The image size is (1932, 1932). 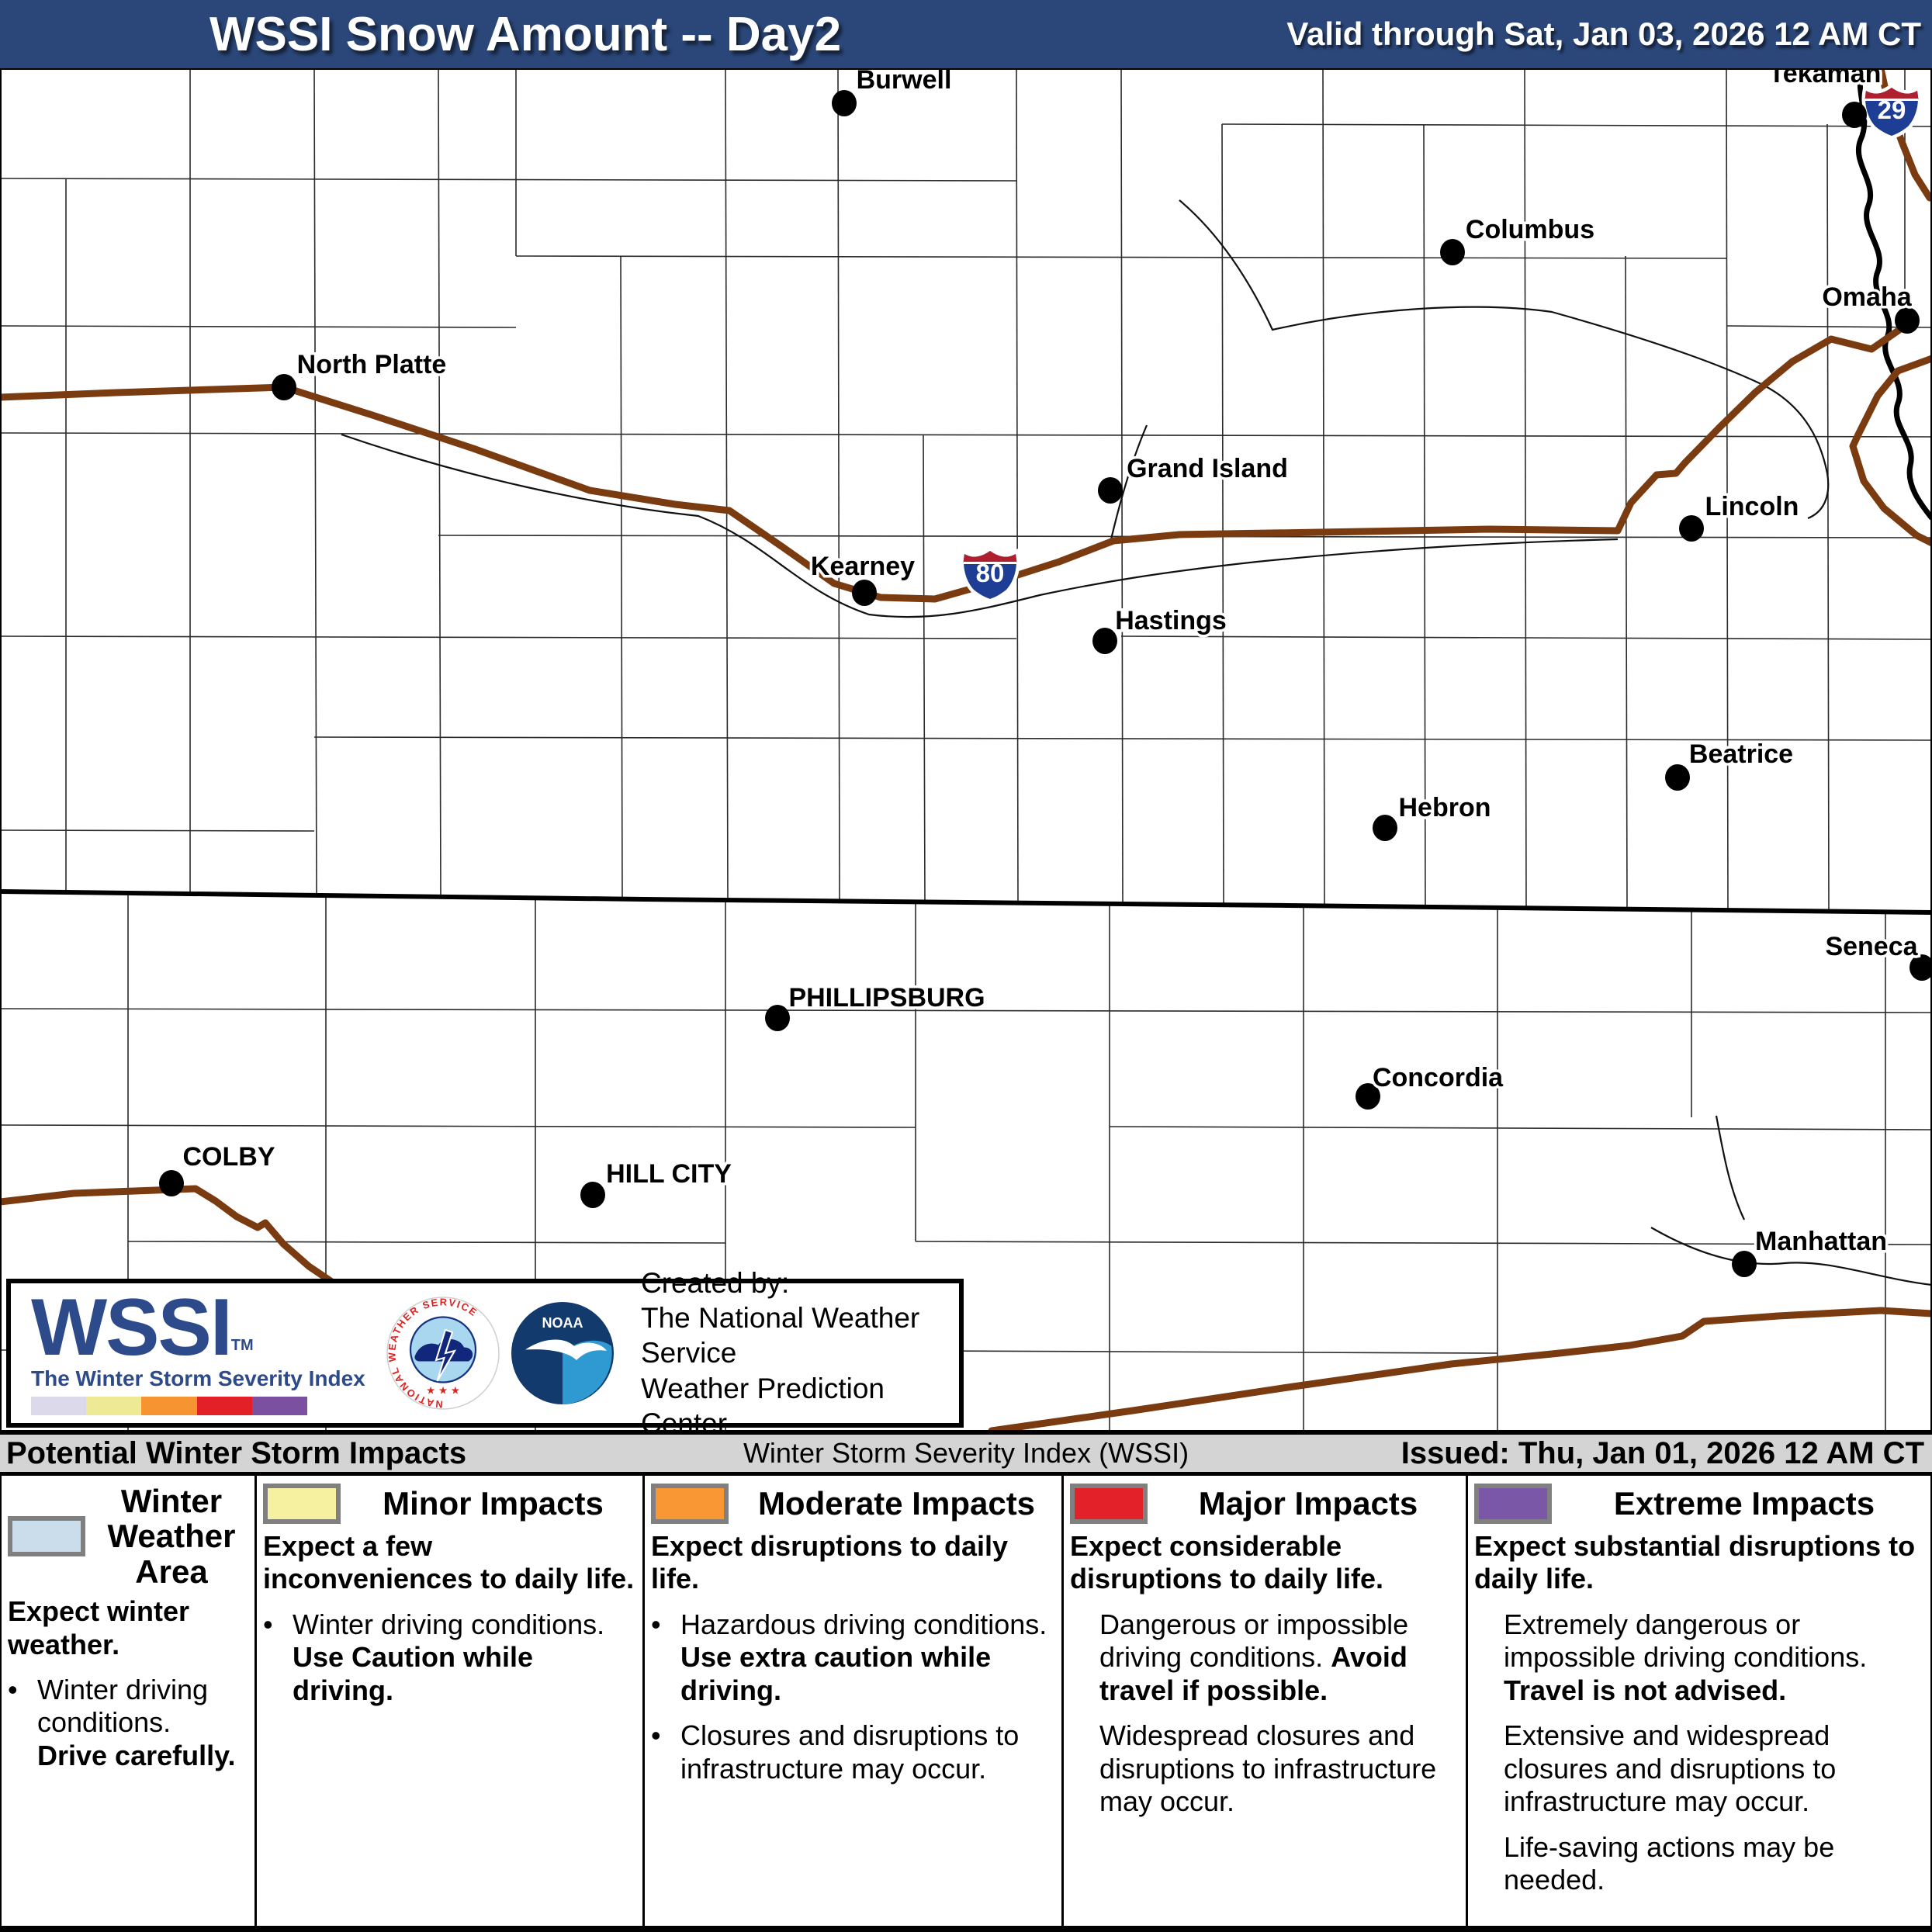 What do you see at coordinates (132, 1327) in the screenshot?
I see `wssi-wordmark: WSSI` at bounding box center [132, 1327].